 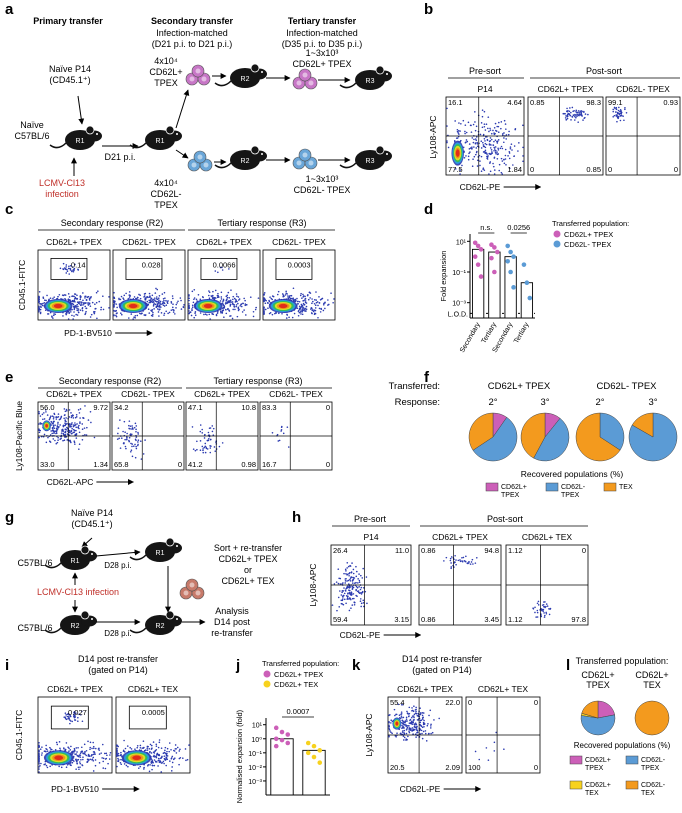 I want to click on label: D14 post, so click(x=232, y=622).